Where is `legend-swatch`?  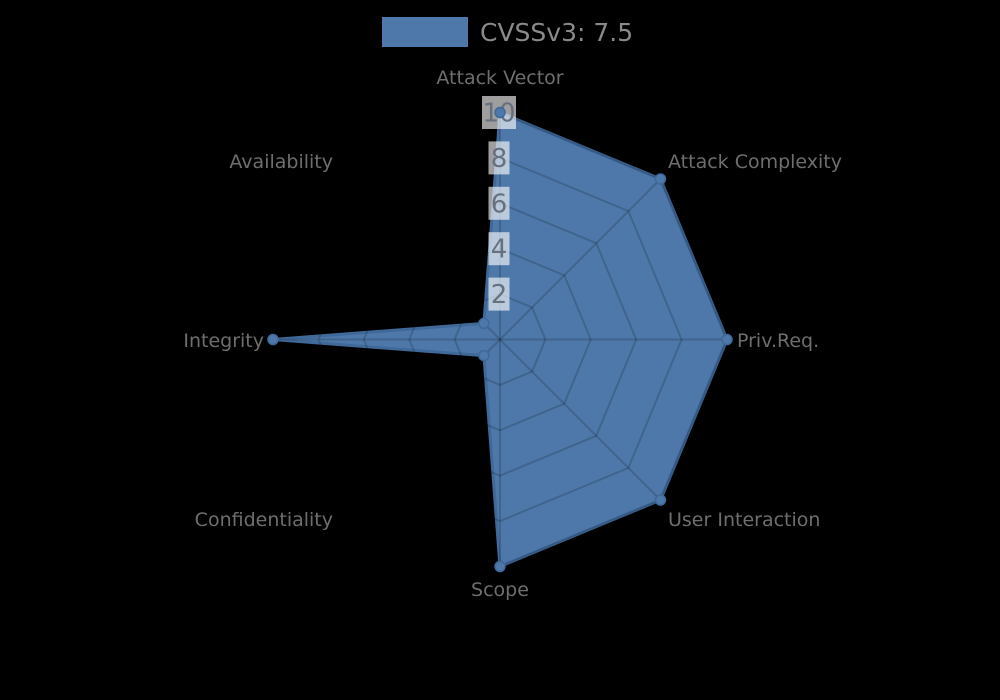
legend-swatch is located at coordinates (425, 32).